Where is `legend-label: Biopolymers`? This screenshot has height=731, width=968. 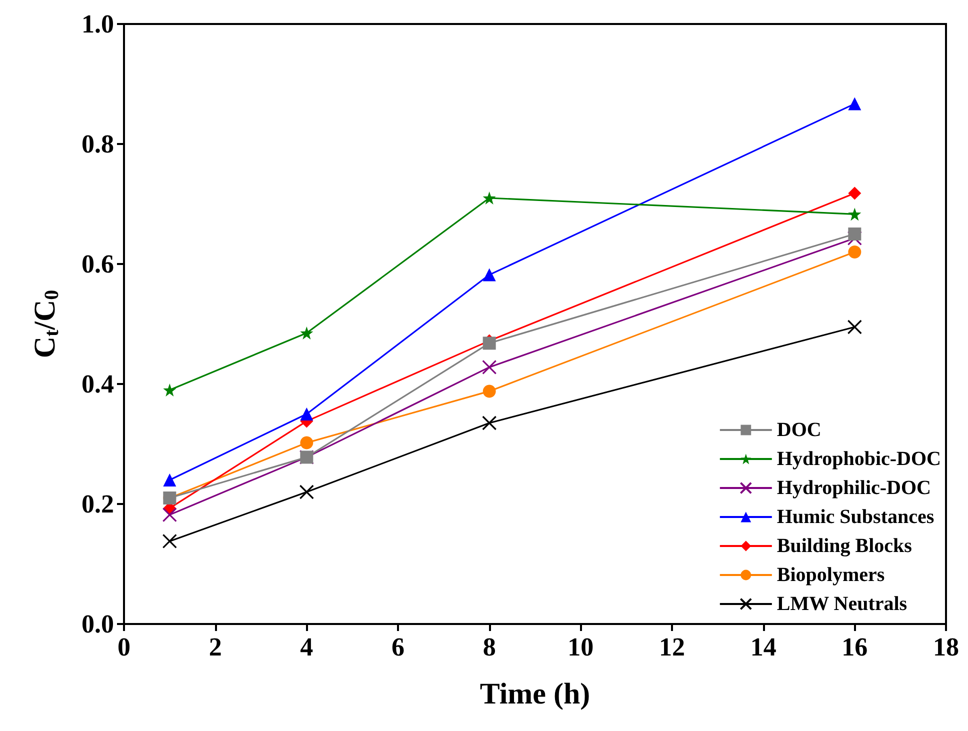 legend-label: Biopolymers is located at coordinates (830, 575).